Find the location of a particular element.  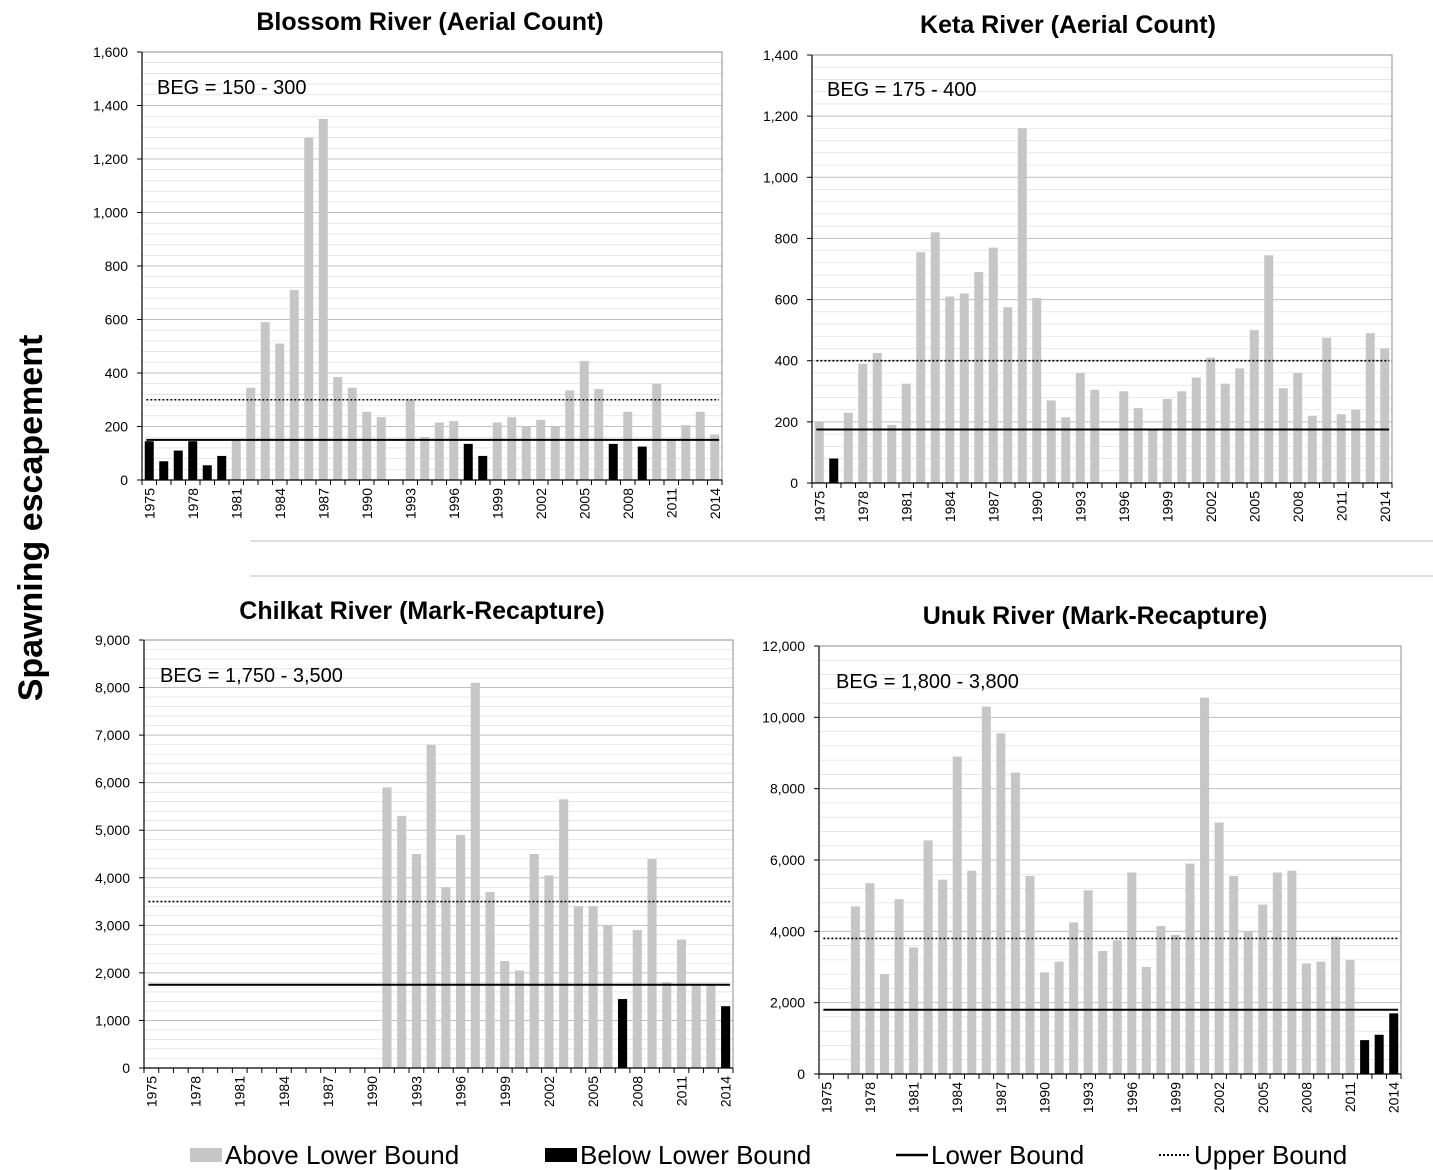

y-tick-label: 6,000 is located at coordinates (112, 783).